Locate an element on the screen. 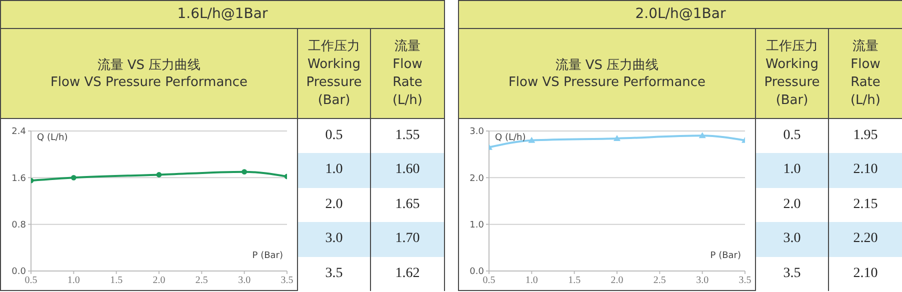 This screenshot has width=902, height=292. y-tick-label: 1.0 is located at coordinates (477, 225).